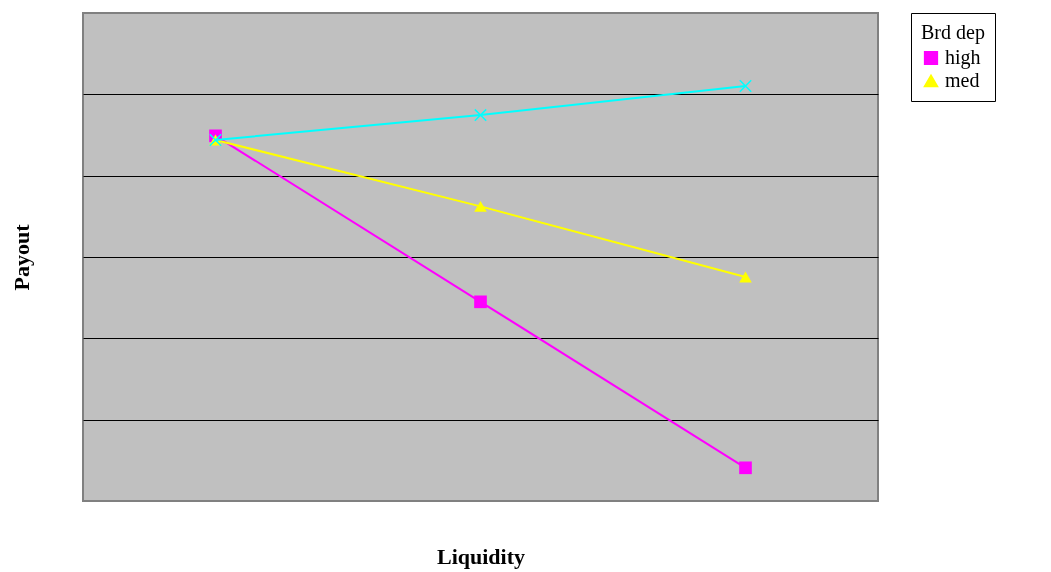 The height and width of the screenshot is (572, 1051). What do you see at coordinates (953, 32) in the screenshot?
I see `legend-title: Brd dep` at bounding box center [953, 32].